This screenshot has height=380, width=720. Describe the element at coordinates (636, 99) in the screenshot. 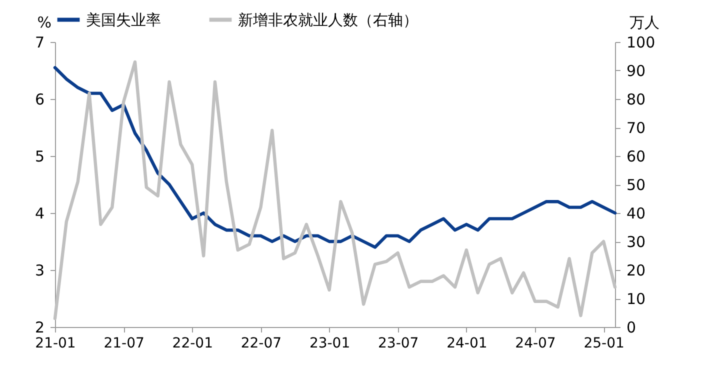

I see `y2-tick-label: 80` at that location.